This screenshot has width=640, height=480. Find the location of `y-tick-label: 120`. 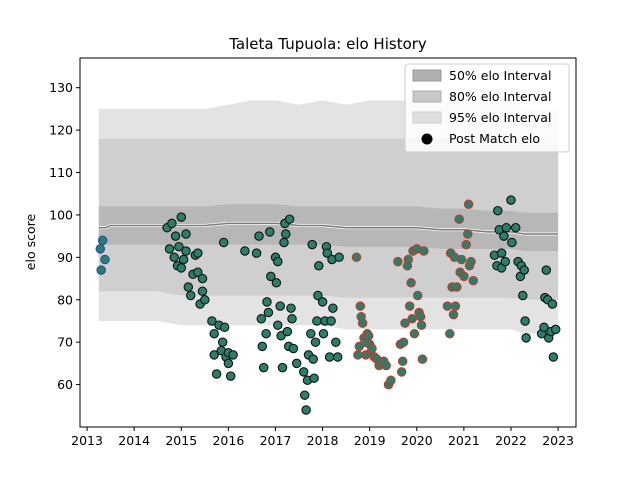

y-tick-label: 120 is located at coordinates (61, 130).